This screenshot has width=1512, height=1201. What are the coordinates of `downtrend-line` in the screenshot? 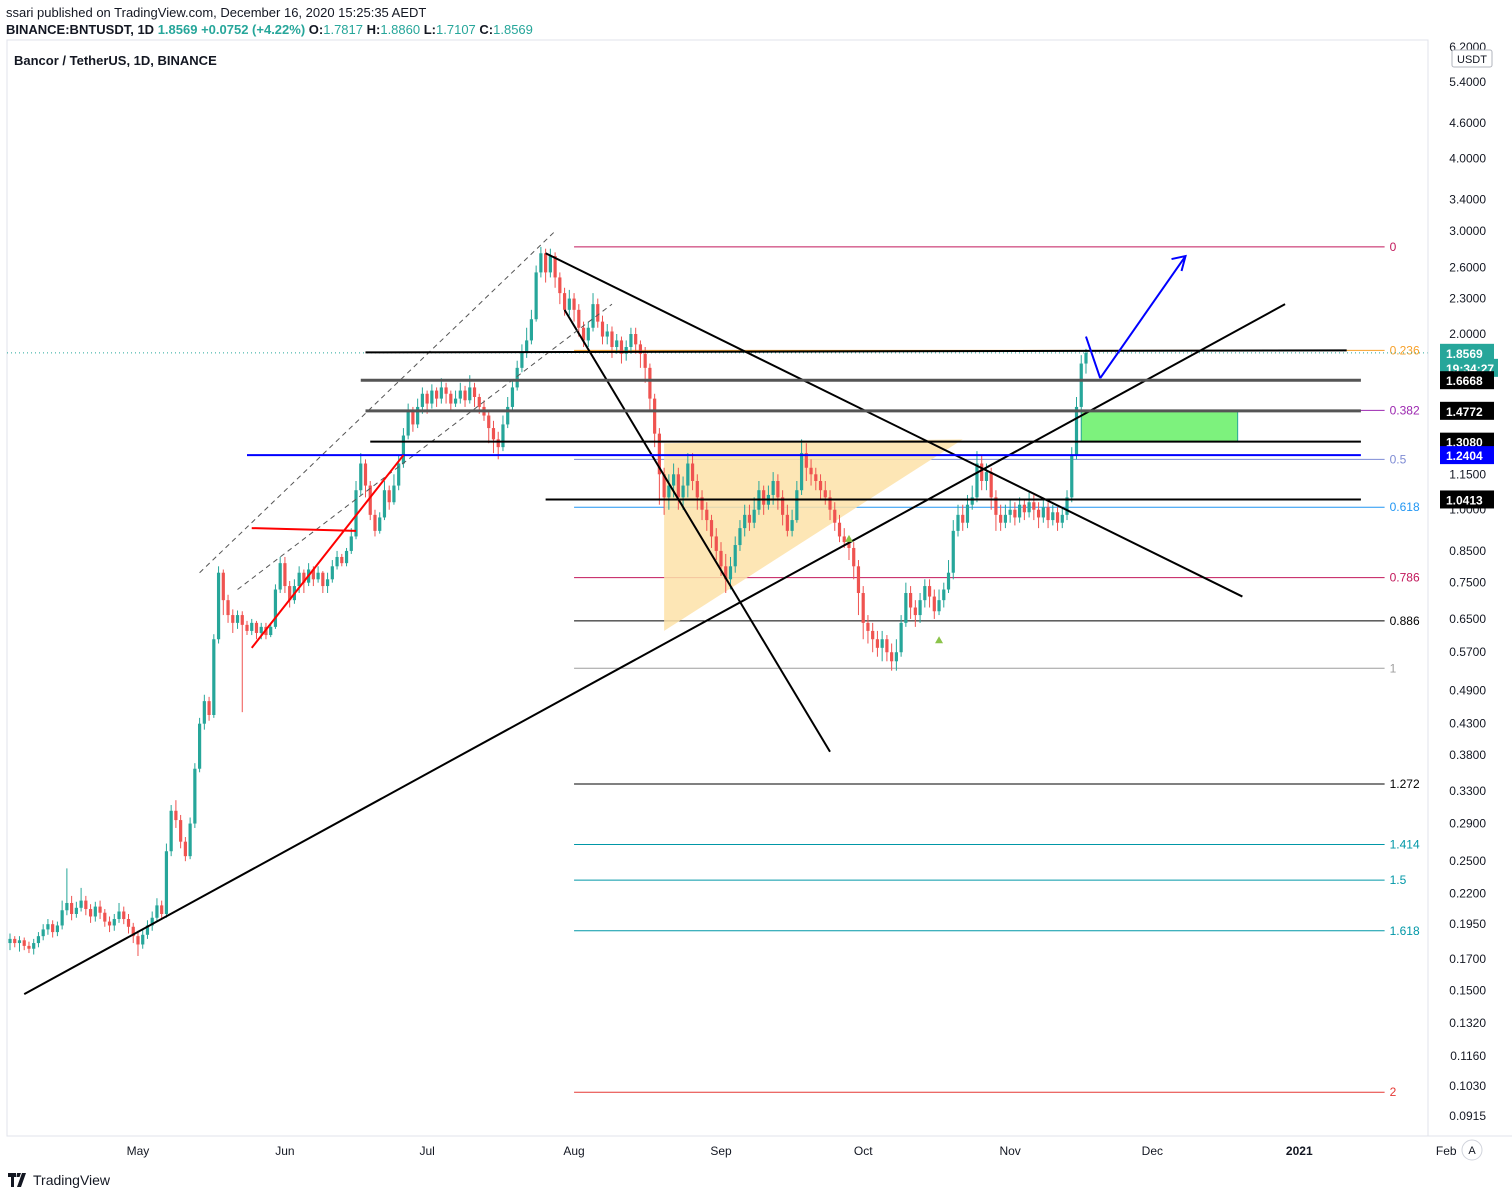 It's located at (894, 425).